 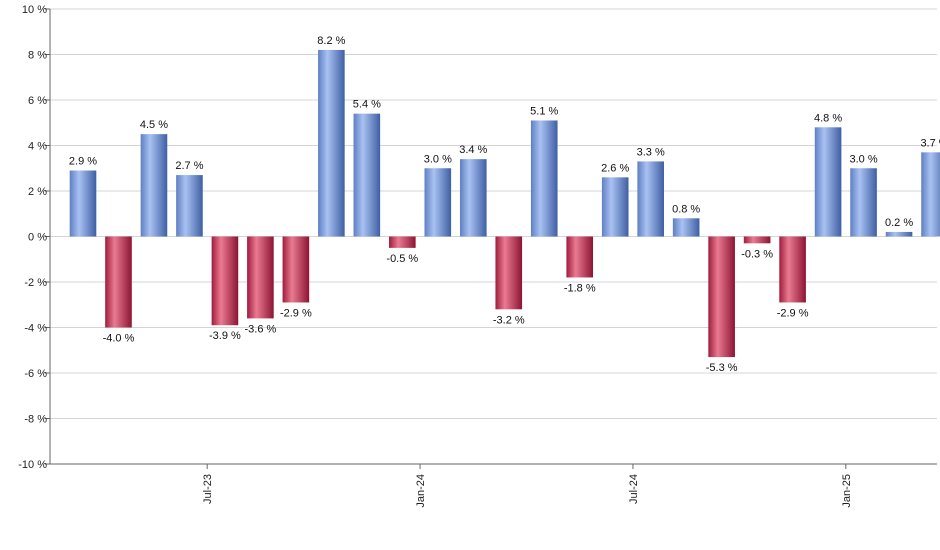 I want to click on x-tick-label: Jan-24, so click(x=421, y=491).